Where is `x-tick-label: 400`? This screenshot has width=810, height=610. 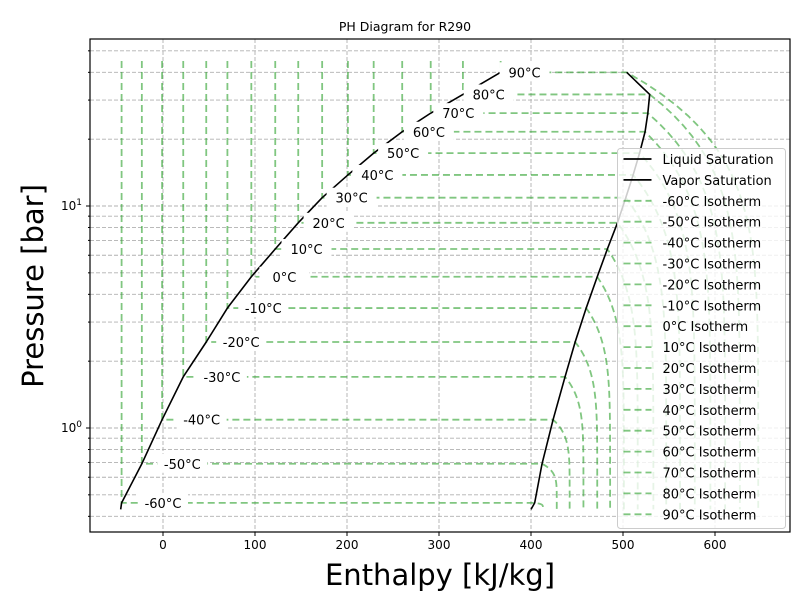 x-tick-label: 400 is located at coordinates (531, 545).